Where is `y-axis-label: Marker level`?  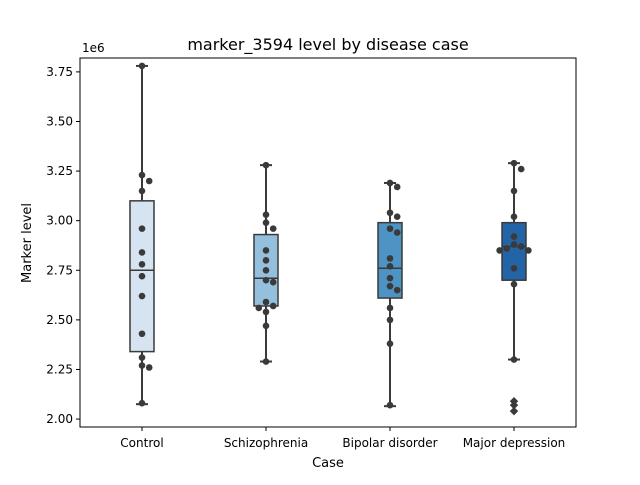 y-axis-label: Marker level is located at coordinates (27, 243).